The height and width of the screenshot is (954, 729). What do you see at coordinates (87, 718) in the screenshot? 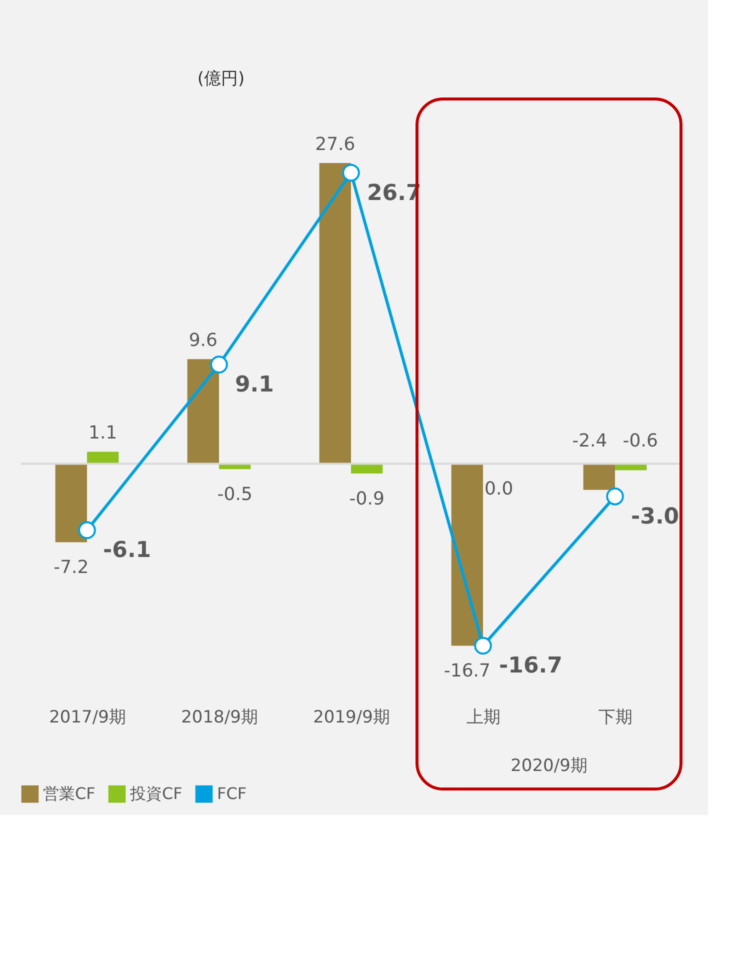
I see `x-tick-label: 2017/9期` at bounding box center [87, 718].